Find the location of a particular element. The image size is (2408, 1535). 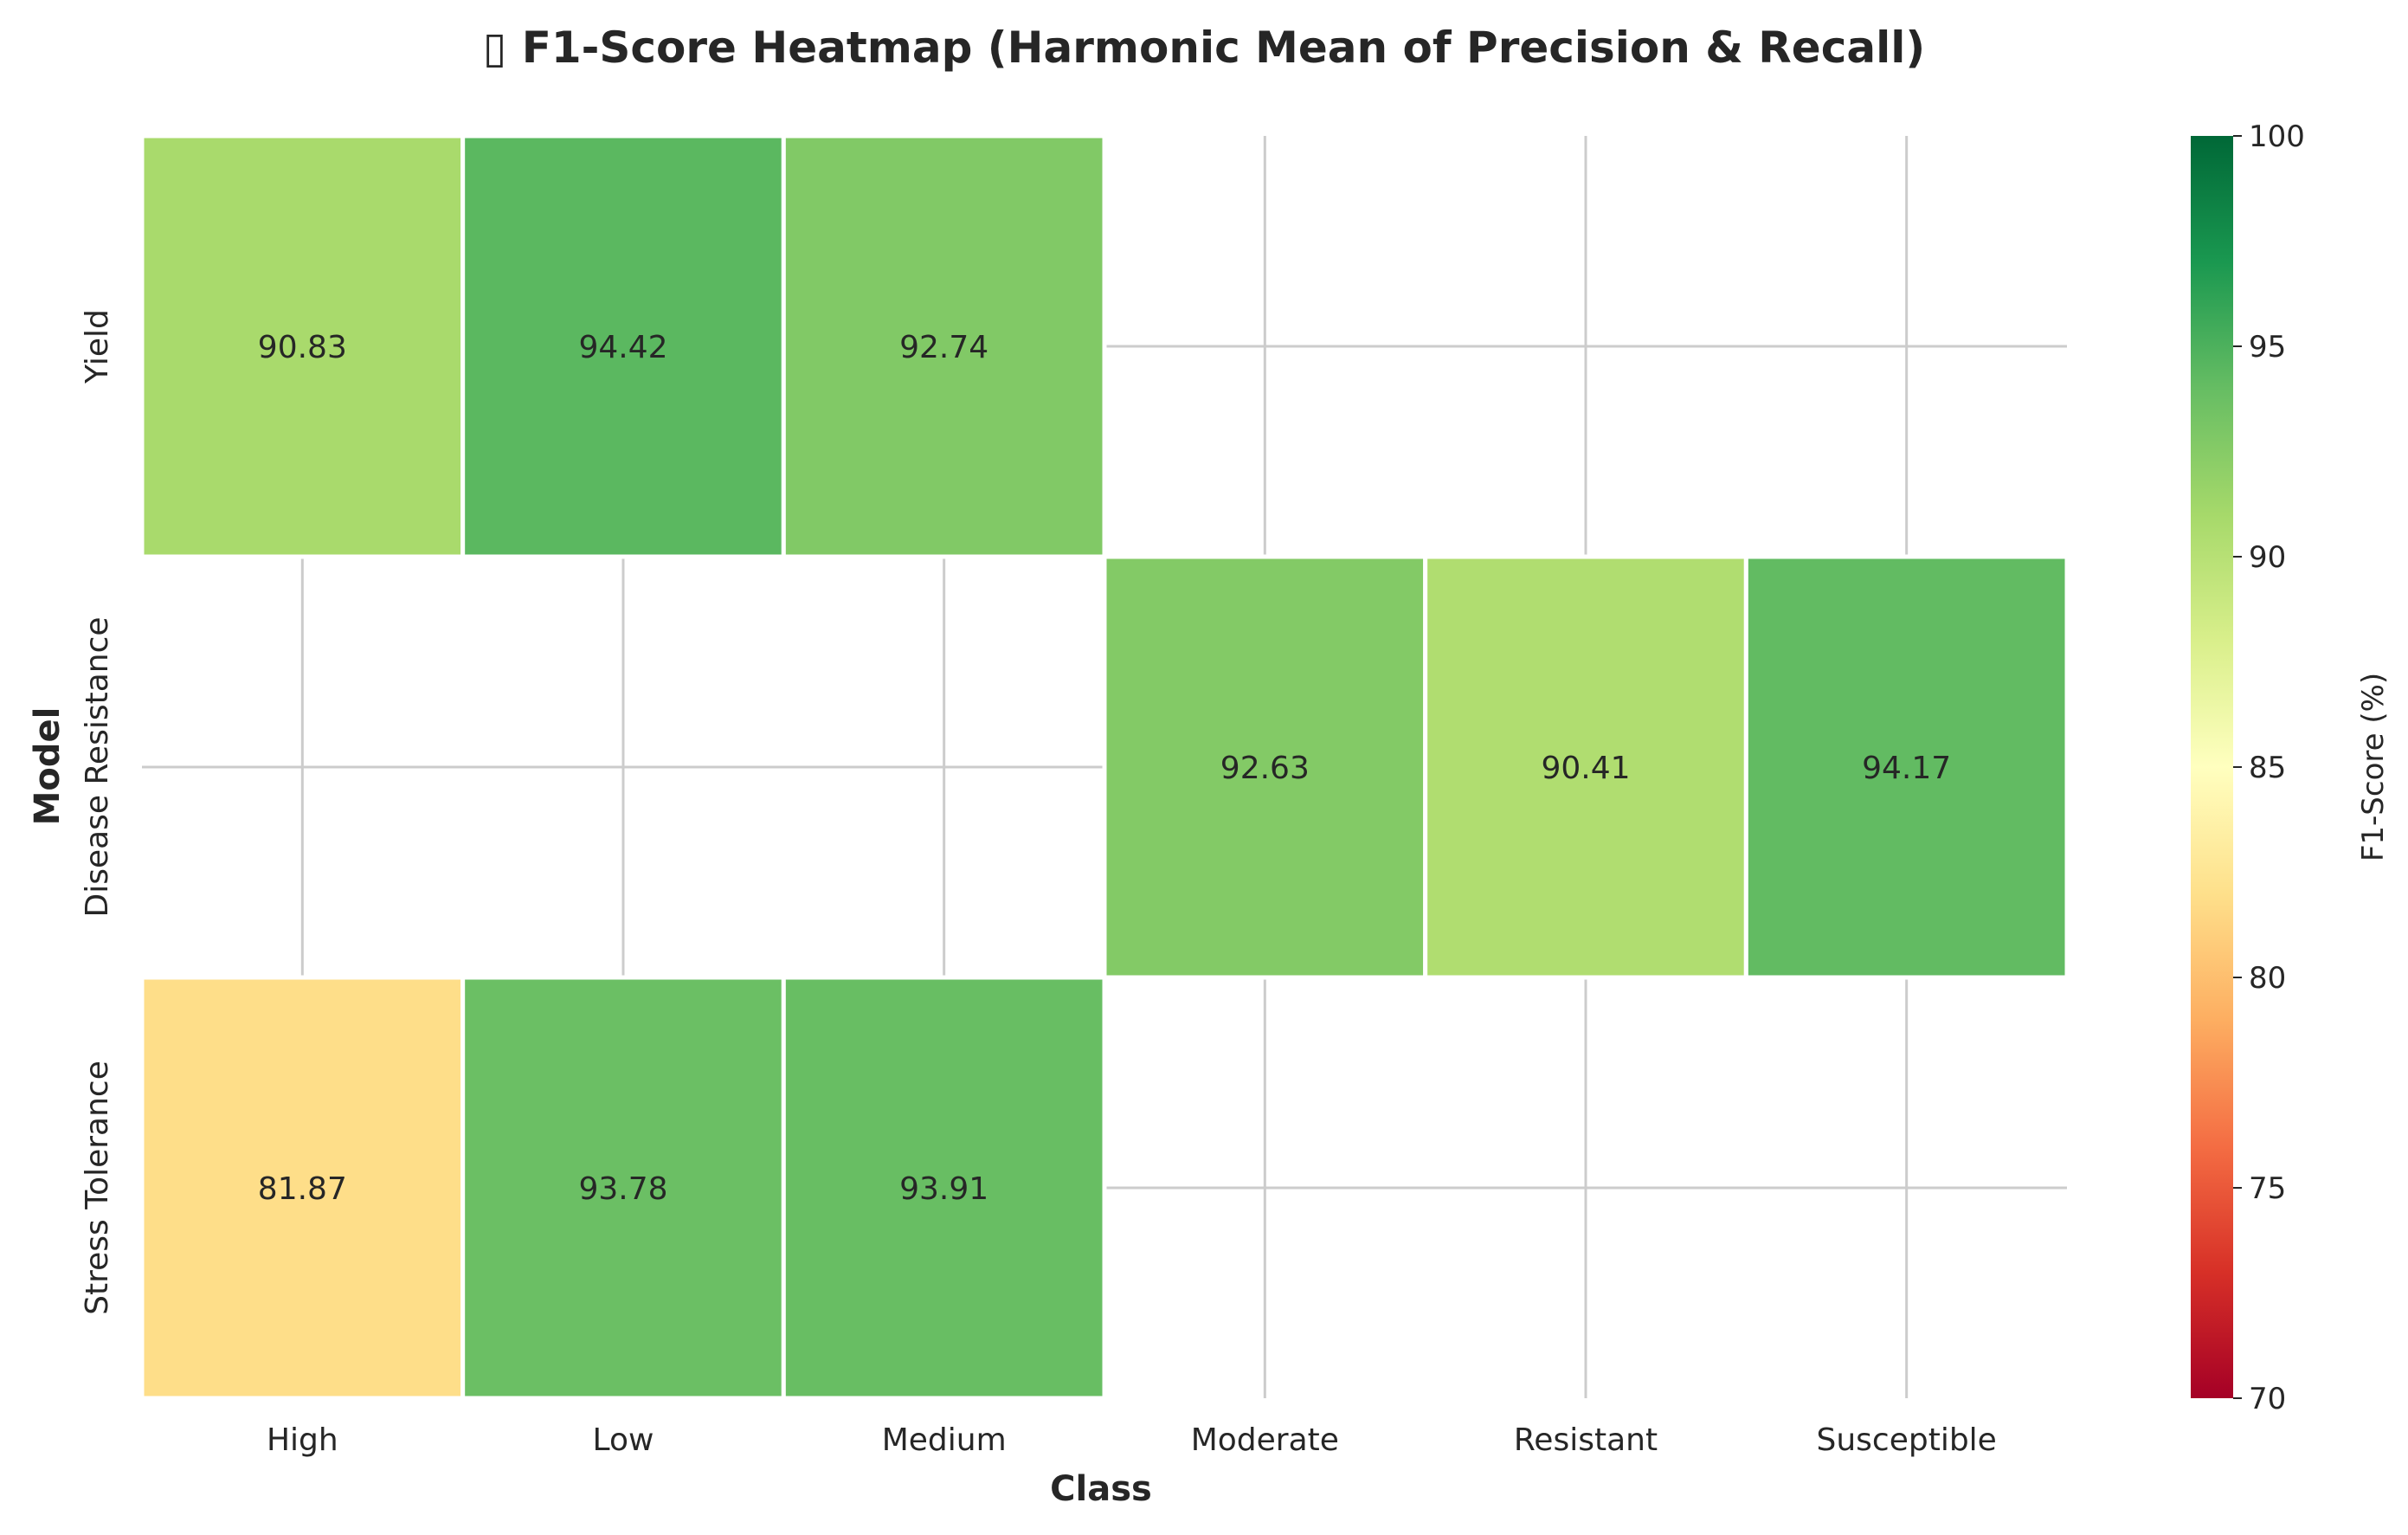

cell-value-label: 94.17 is located at coordinates (1906, 768).